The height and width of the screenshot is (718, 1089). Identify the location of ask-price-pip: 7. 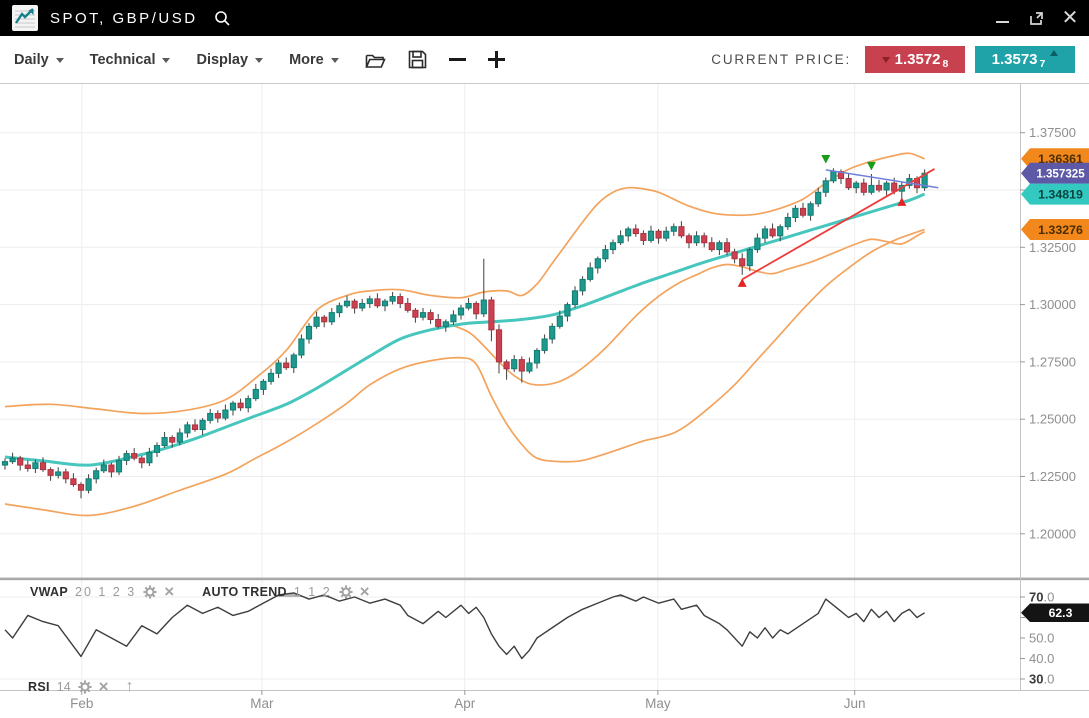
(1042, 64).